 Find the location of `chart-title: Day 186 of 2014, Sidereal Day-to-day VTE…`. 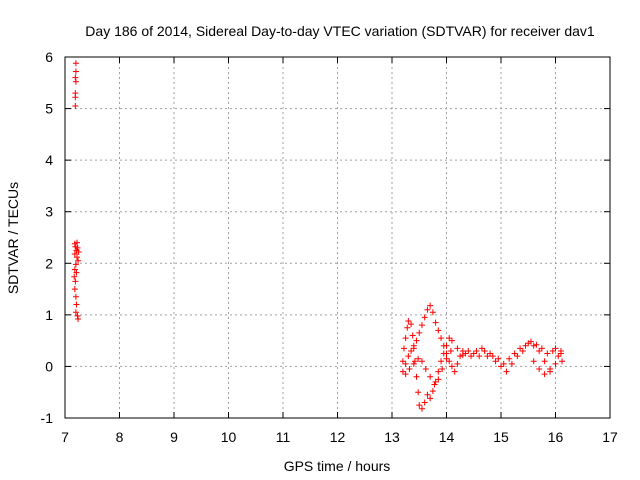

chart-title: Day 186 of 2014, Sidereal Day-to-day VTE… is located at coordinates (340, 31).